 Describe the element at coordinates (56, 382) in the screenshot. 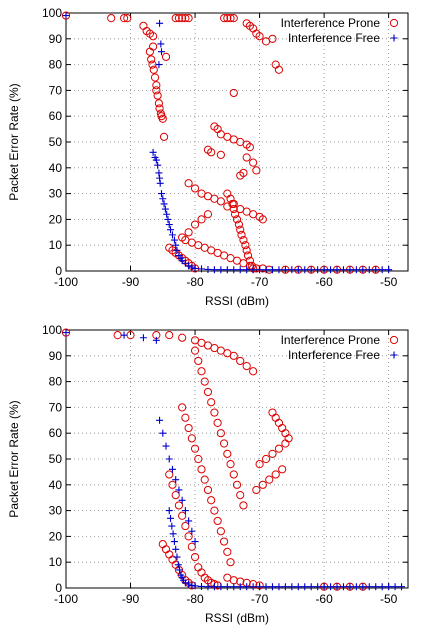

I see `y-tick-label: 80` at that location.